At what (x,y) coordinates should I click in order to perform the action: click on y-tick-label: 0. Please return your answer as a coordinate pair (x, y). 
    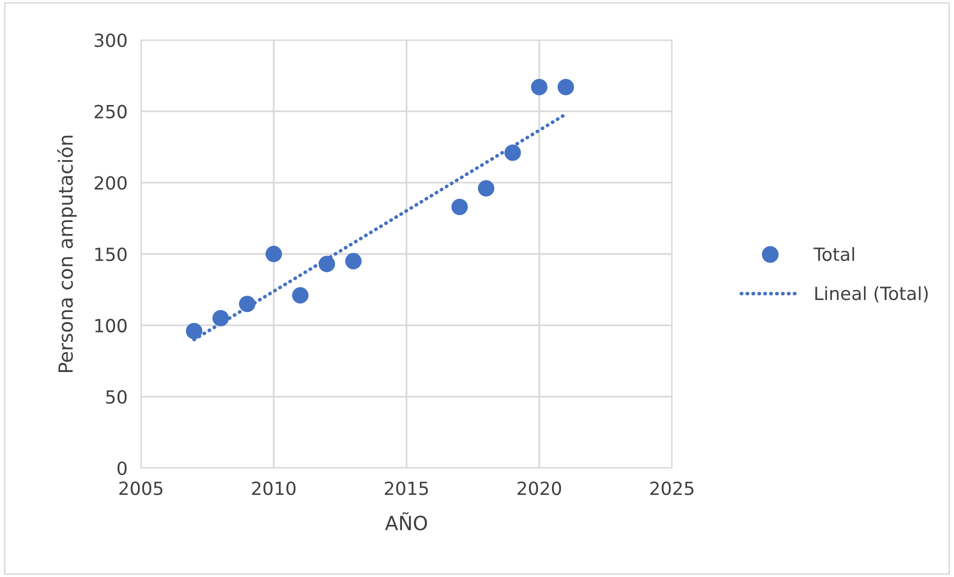
    Looking at the image, I should click on (122, 468).